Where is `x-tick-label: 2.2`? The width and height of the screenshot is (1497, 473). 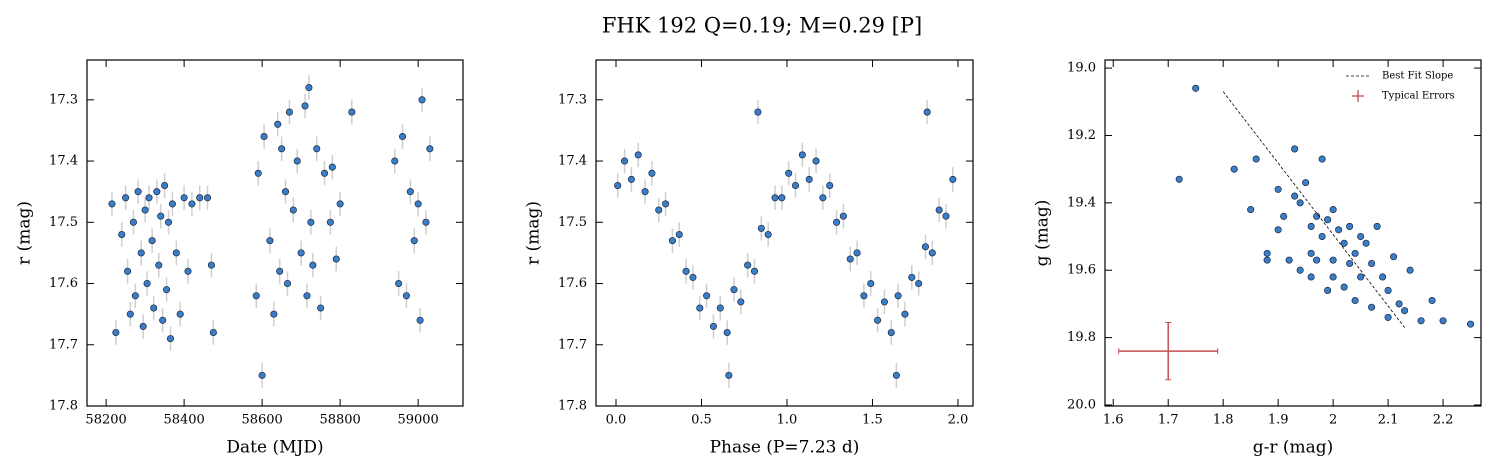 x-tick-label: 2.2 is located at coordinates (1443, 420).